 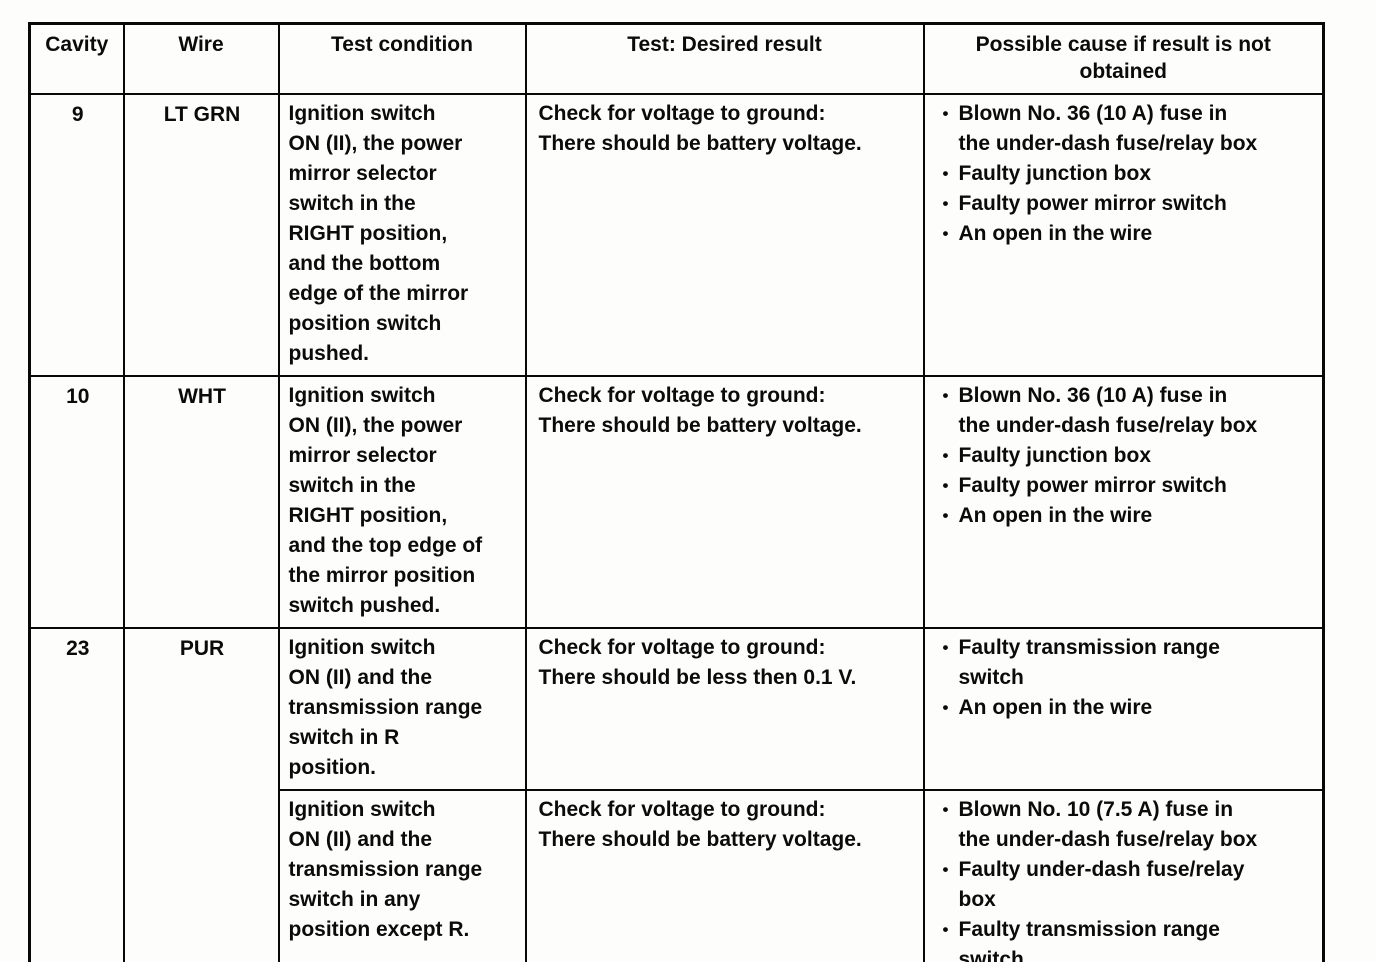 I want to click on header-wire: Wire, so click(x=201, y=58).